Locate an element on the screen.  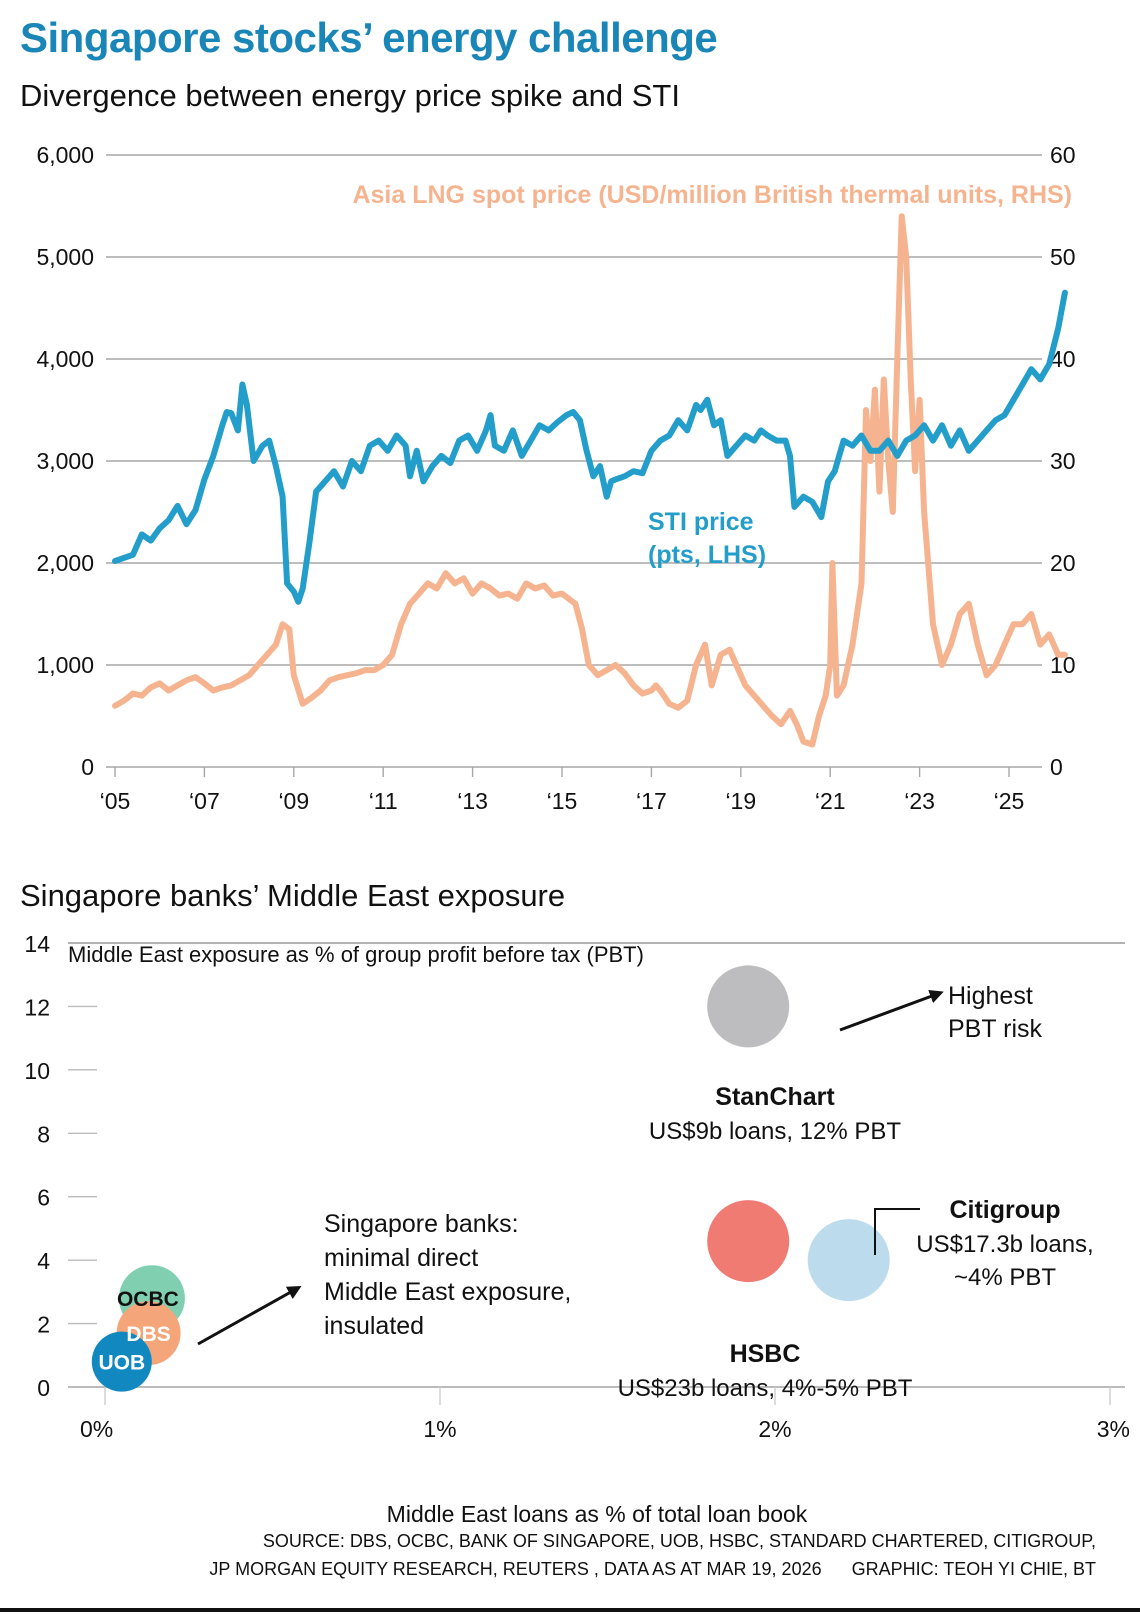
y-left-tick-label: 2,000 is located at coordinates (65, 563).